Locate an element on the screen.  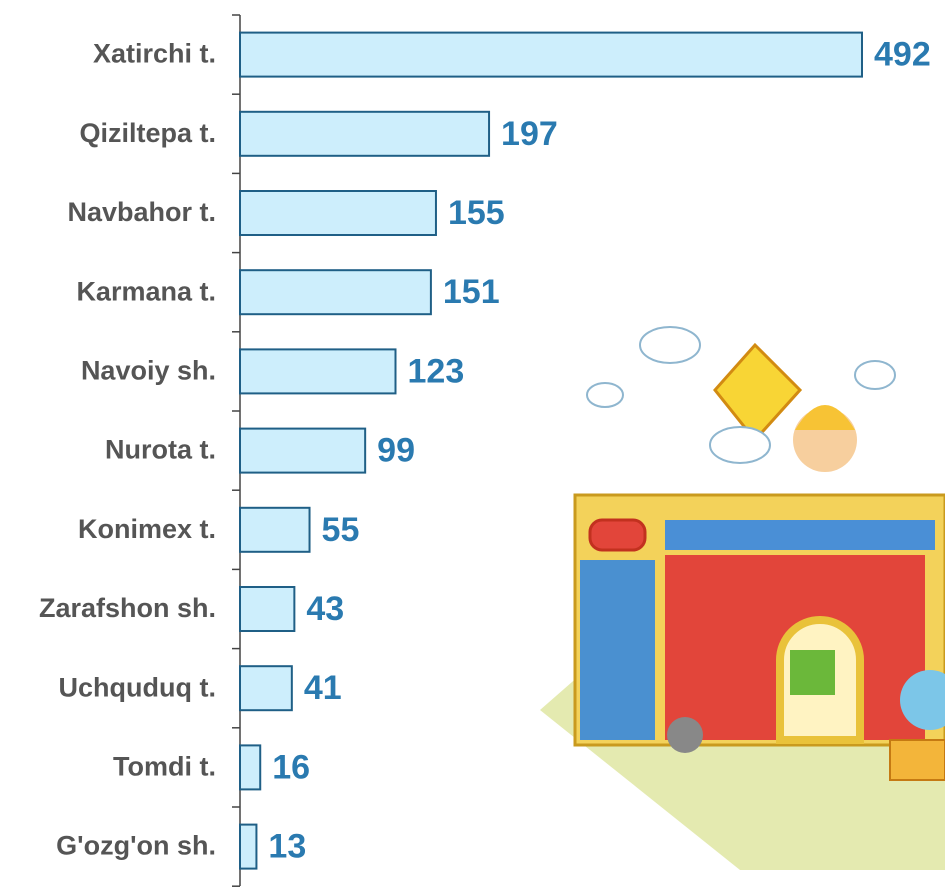
value-label: 151 is located at coordinates (471, 292).